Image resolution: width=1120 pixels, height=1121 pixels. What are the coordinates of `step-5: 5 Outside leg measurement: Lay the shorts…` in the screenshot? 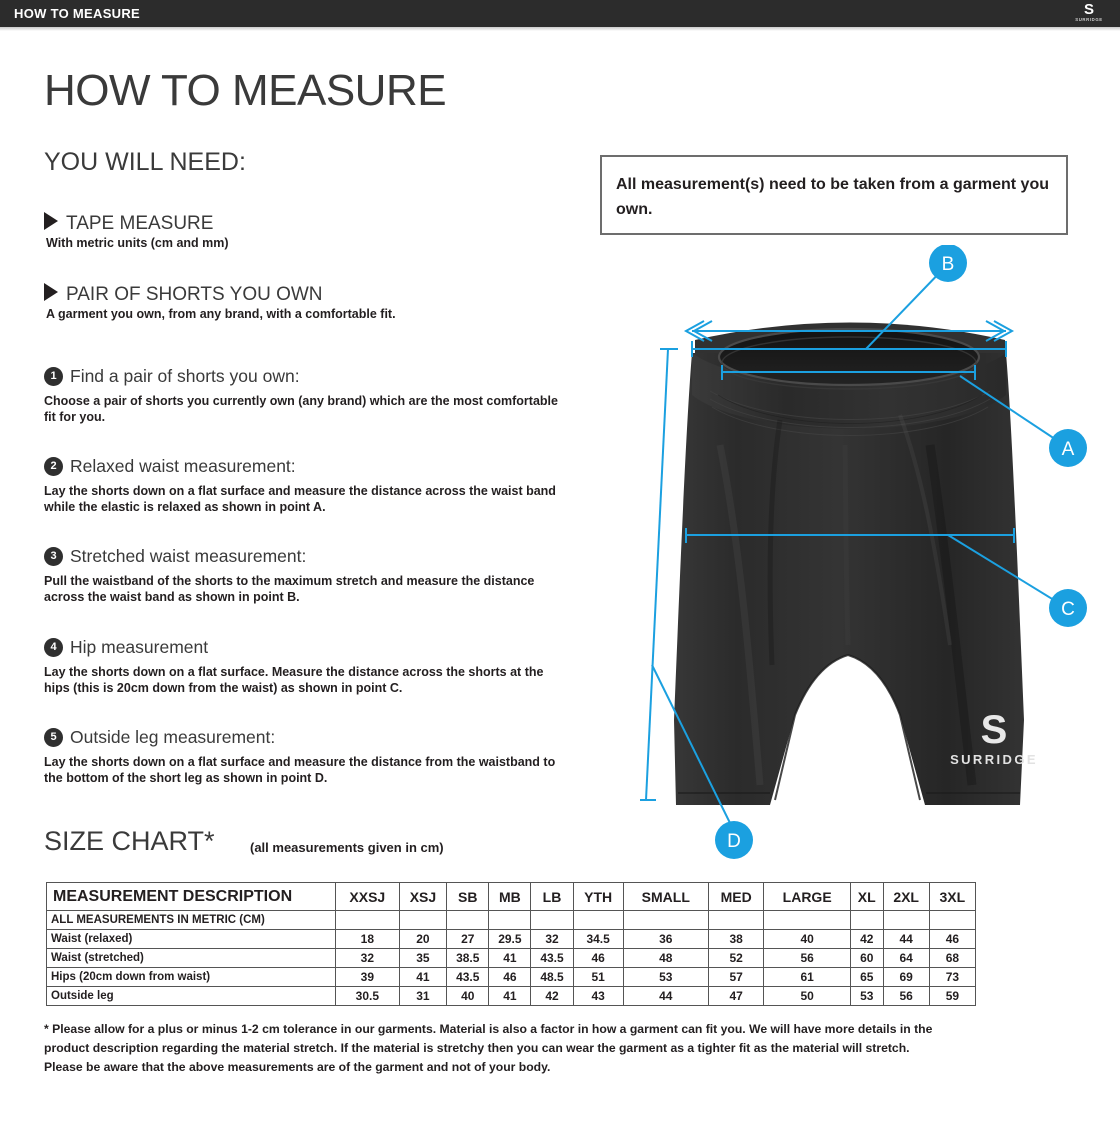 It's located at (304, 756).